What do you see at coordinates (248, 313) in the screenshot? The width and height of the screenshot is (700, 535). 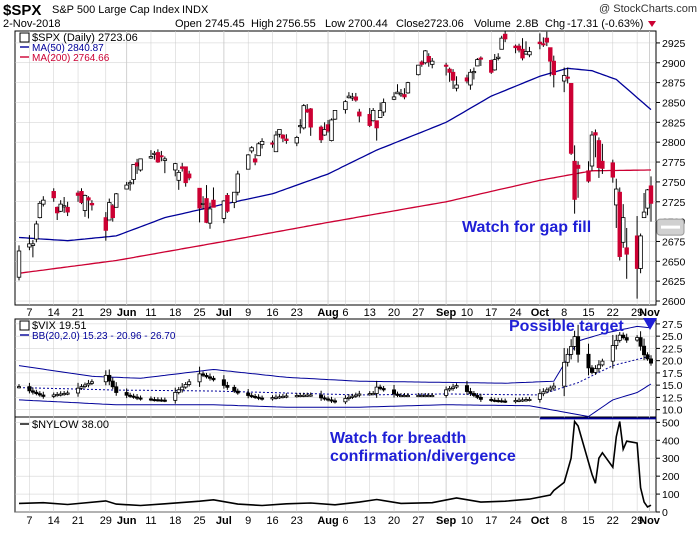 I see `x-tick-label: 9` at bounding box center [248, 313].